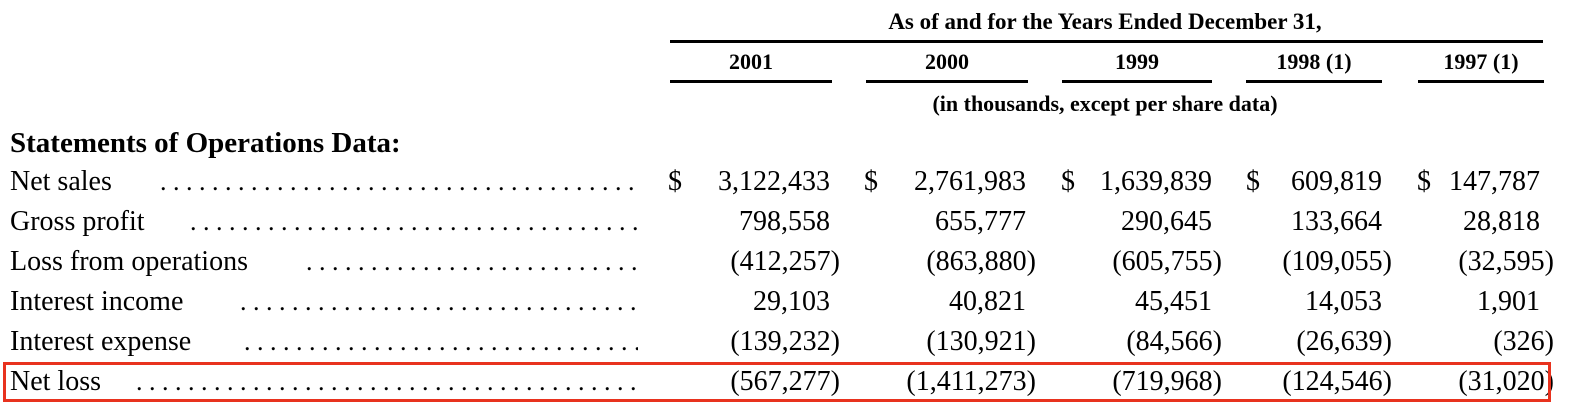  Describe the element at coordinates (970, 181) in the screenshot. I see `cell-2000: 2,761,983` at that location.